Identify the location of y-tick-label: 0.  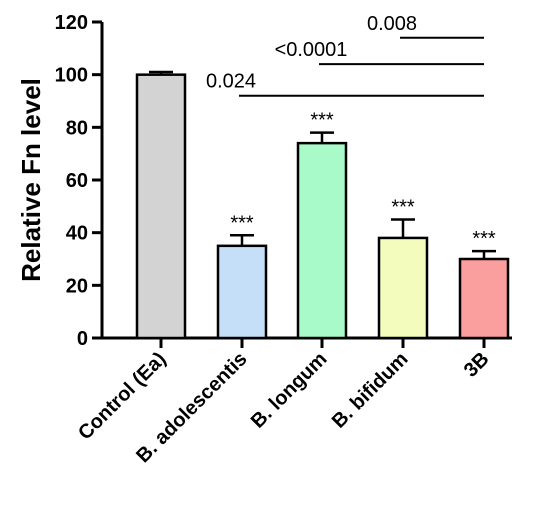
(82, 339).